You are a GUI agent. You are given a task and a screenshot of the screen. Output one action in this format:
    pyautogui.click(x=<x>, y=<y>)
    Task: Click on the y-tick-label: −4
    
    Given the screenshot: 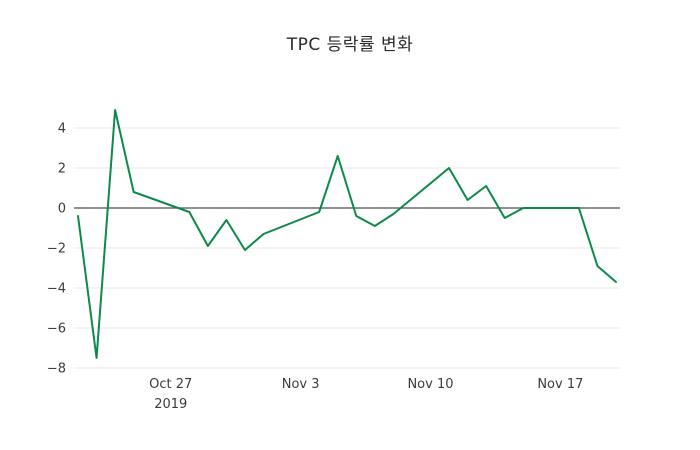 What is the action you would take?
    pyautogui.click(x=56, y=289)
    